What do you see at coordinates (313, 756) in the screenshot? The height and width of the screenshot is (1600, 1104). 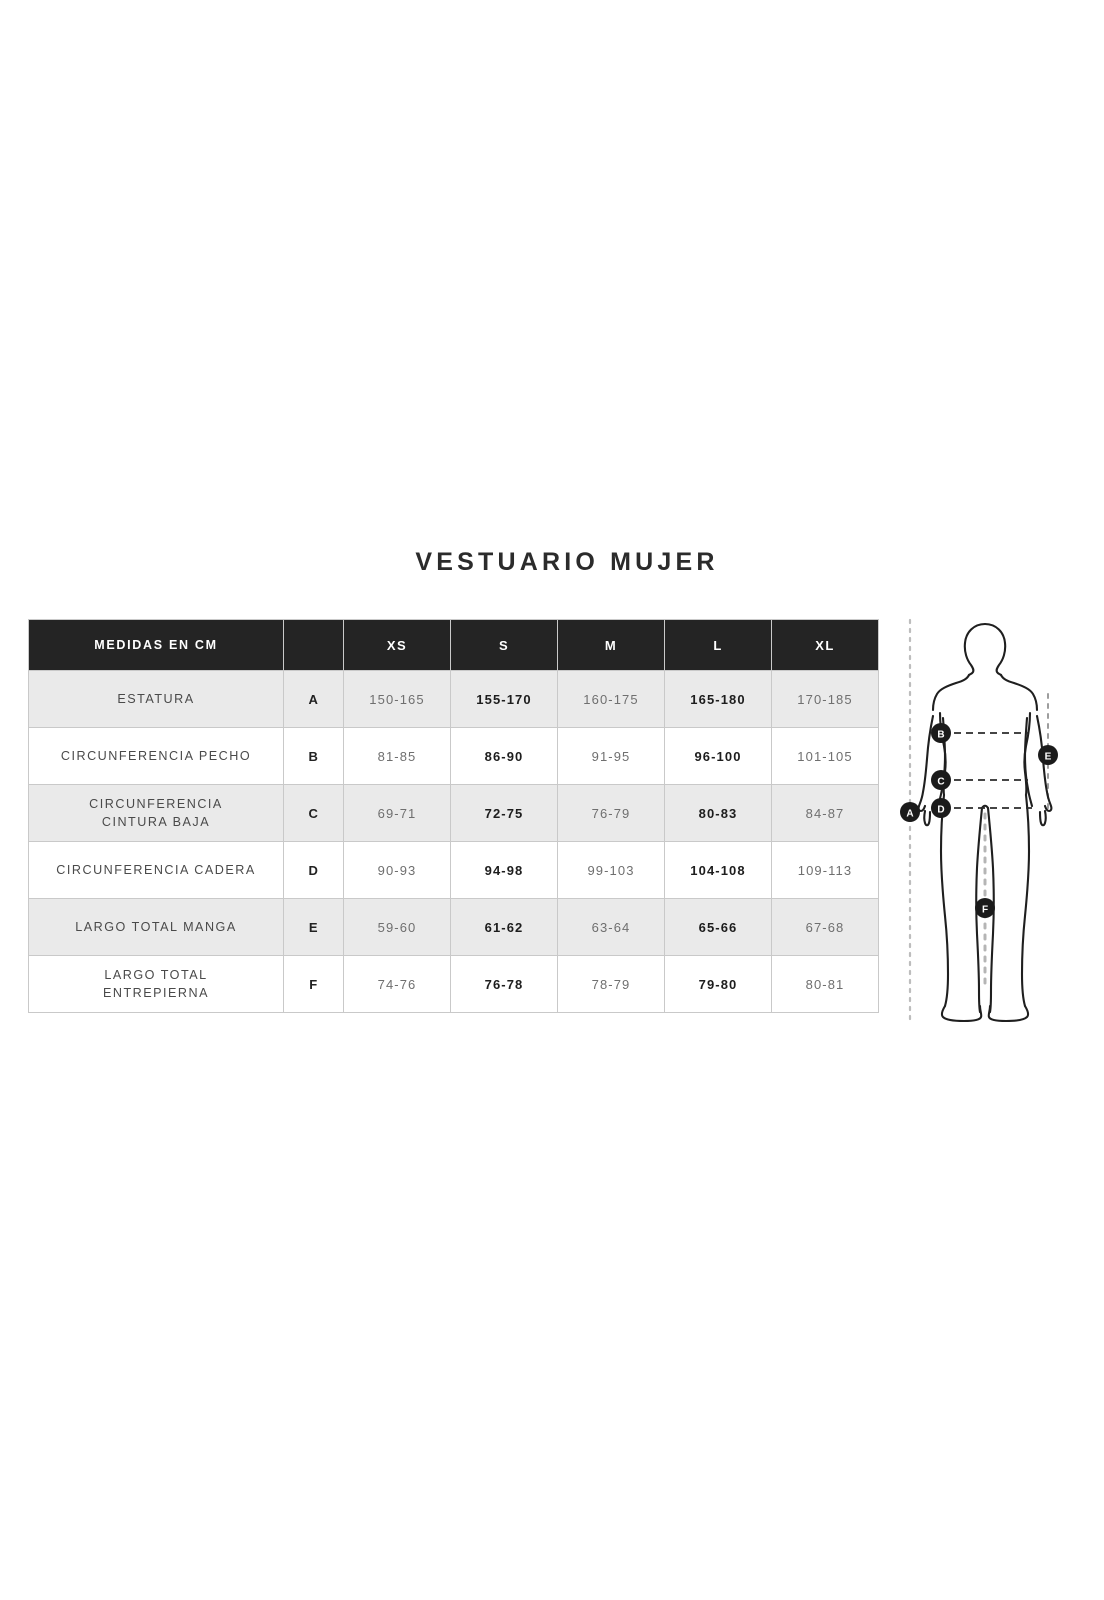 I see `row-key-b: B` at bounding box center [313, 756].